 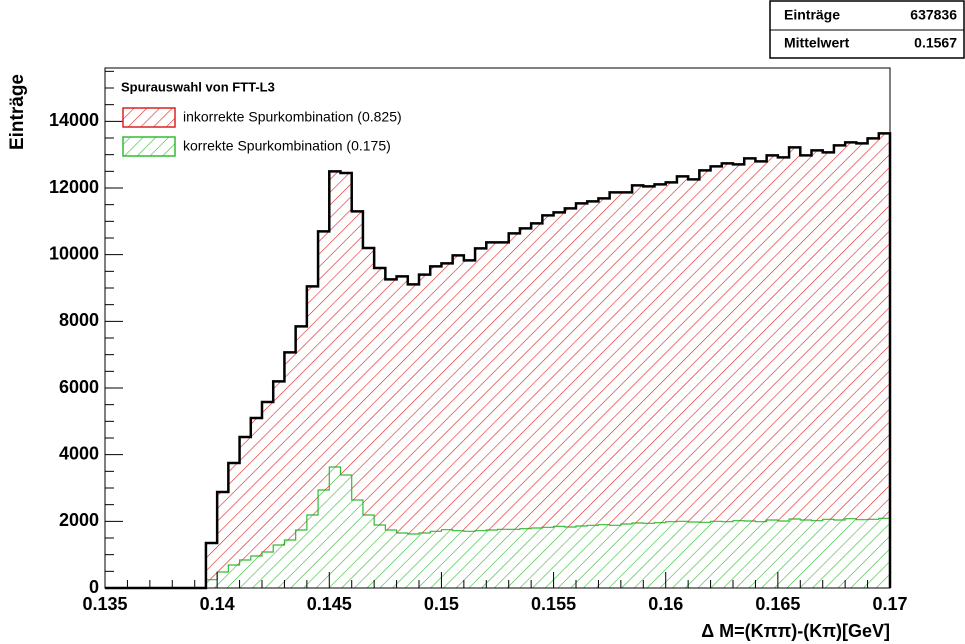 I want to click on y-tick-label: 0, so click(x=94, y=587).